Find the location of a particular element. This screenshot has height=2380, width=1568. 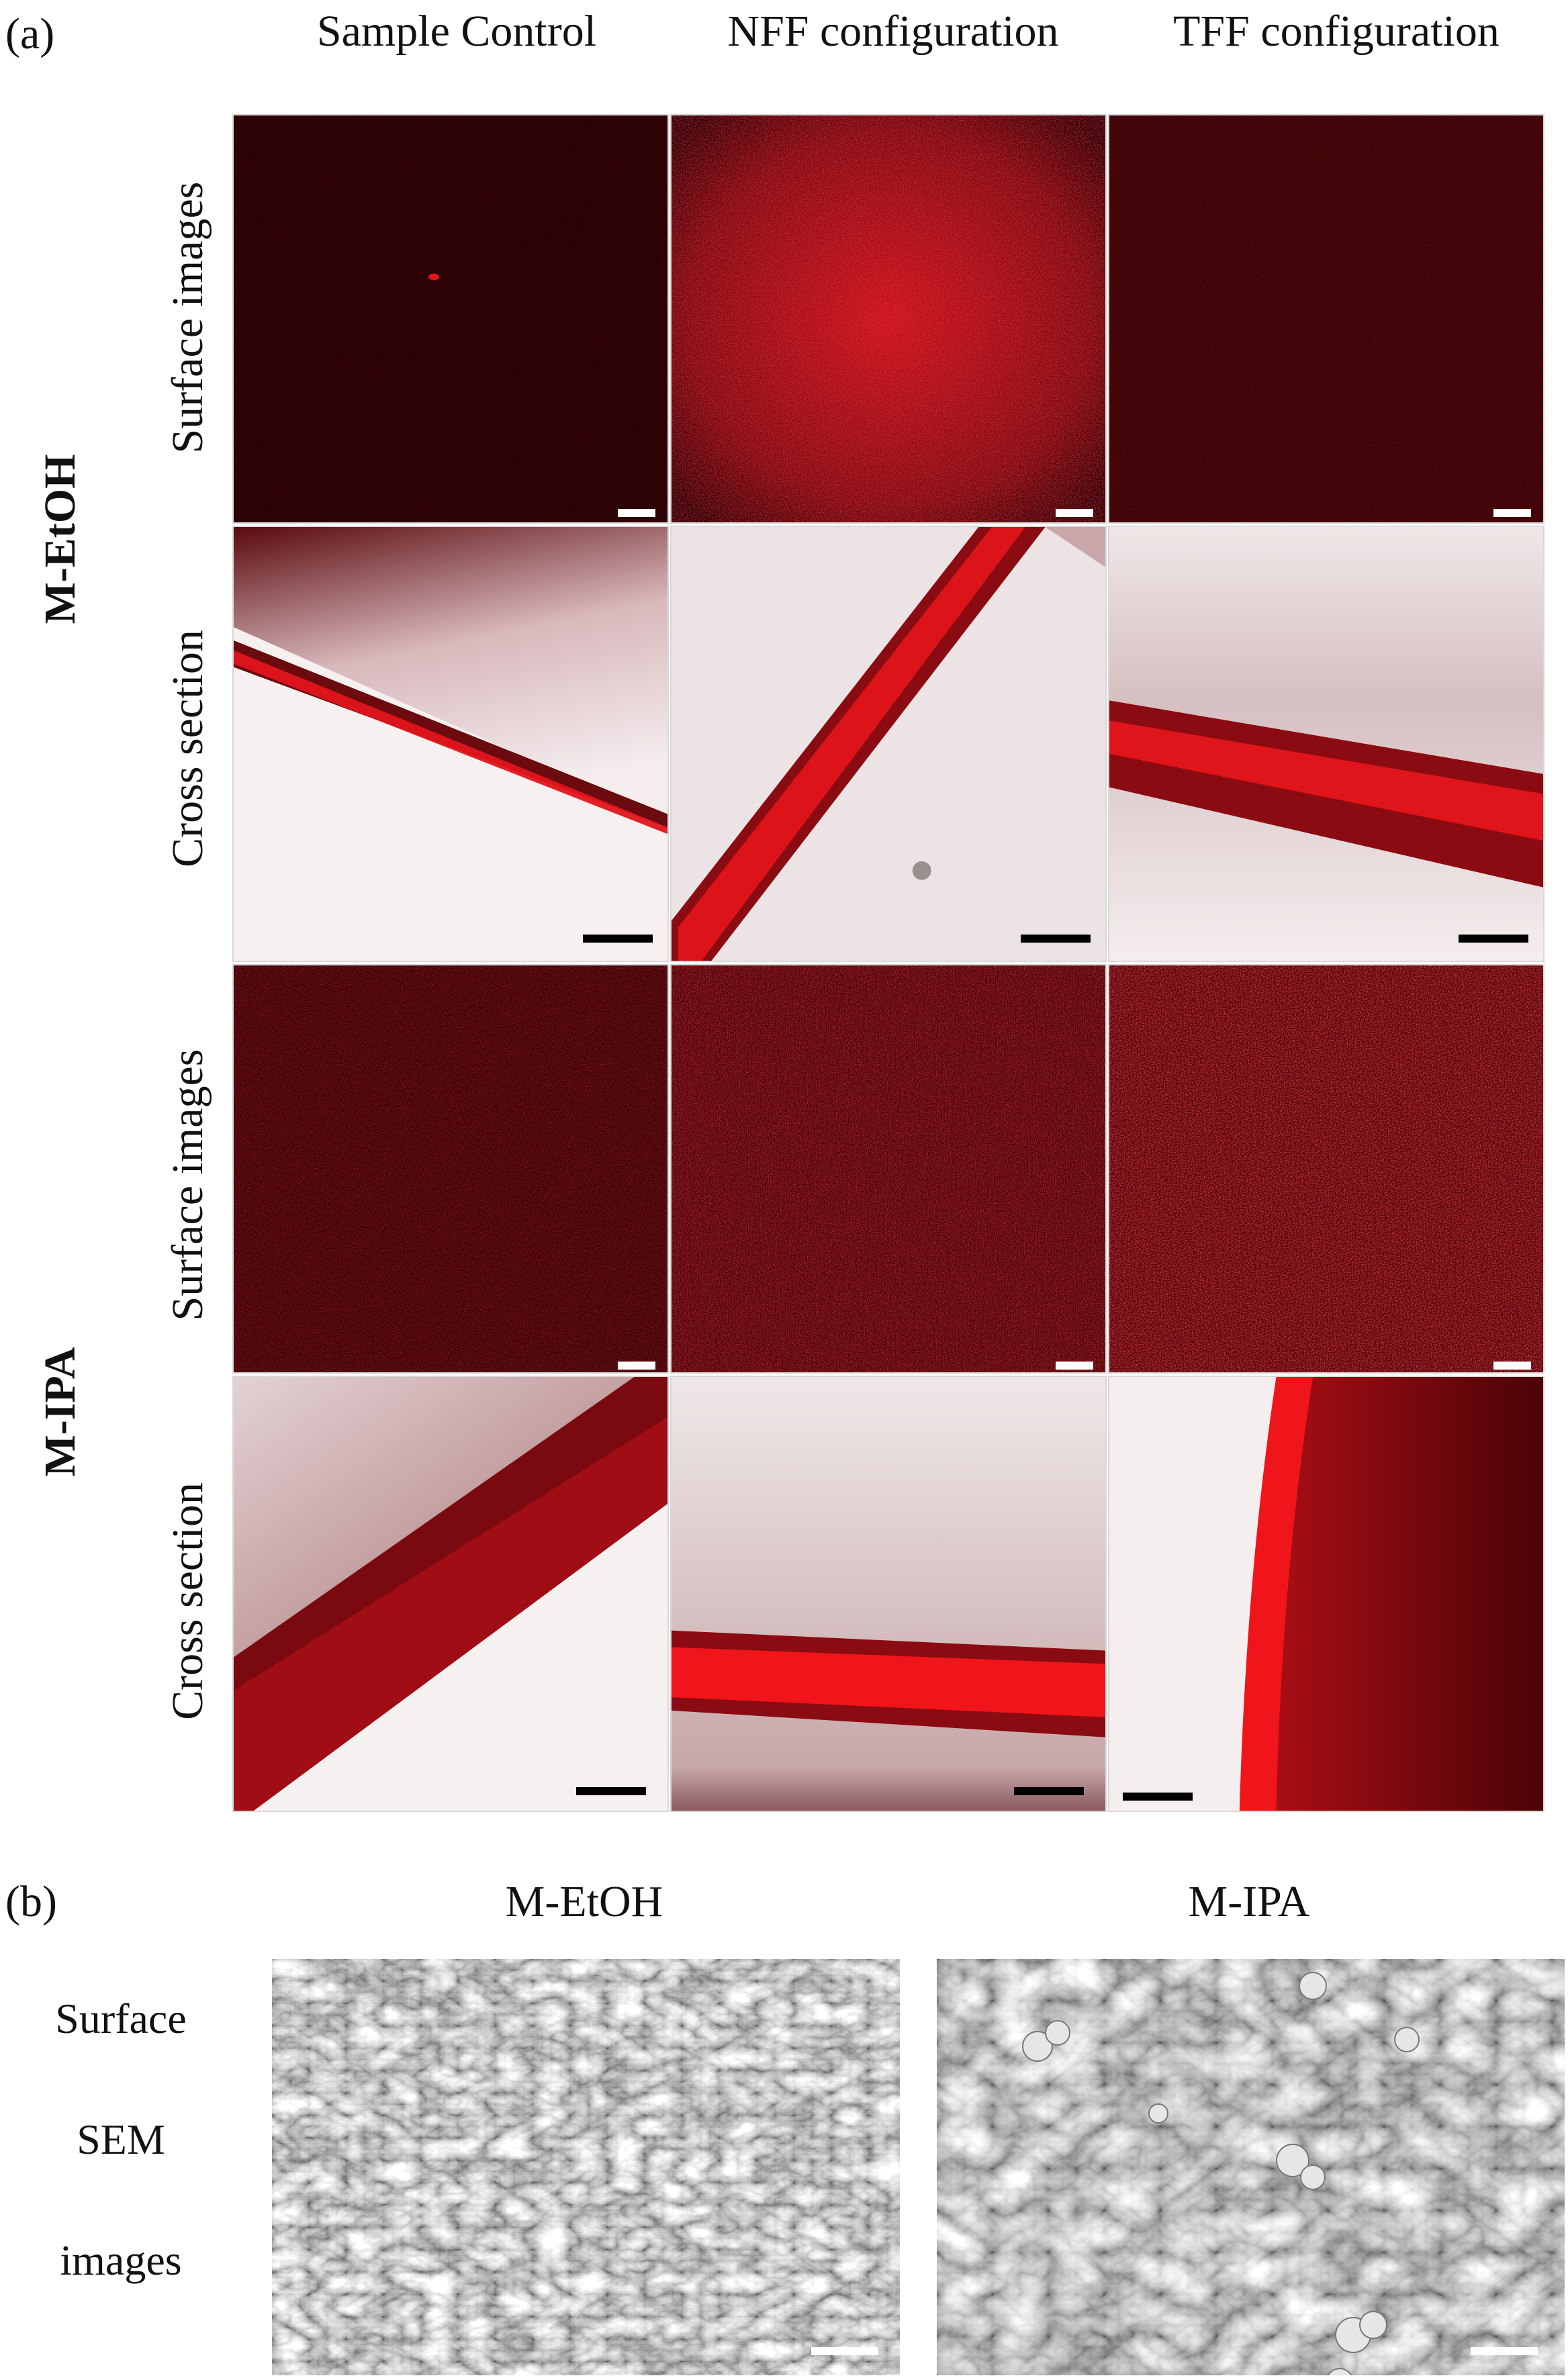

micrograph-etoh-nff-surface is located at coordinates (888, 319).